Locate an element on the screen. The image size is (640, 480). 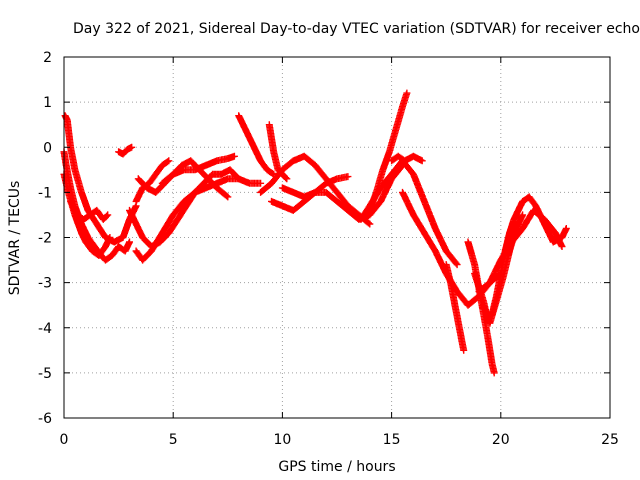
y-tick-label: -3 is located at coordinates (45, 284).